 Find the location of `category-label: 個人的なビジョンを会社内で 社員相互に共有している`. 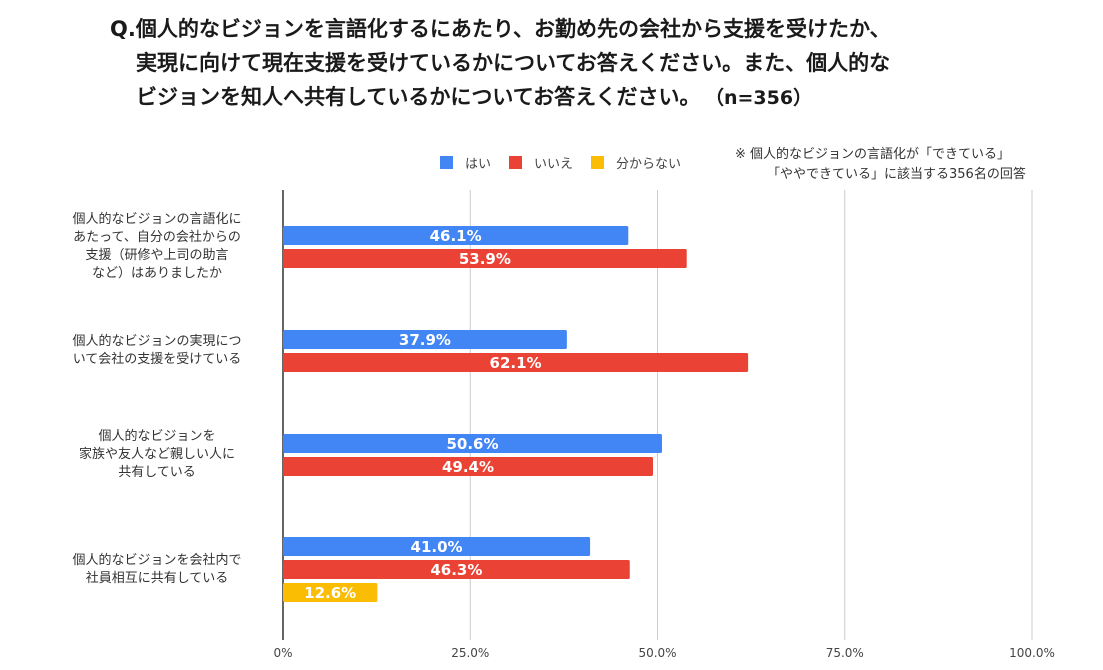

category-label: 個人的なビジョンを会社内で 社員相互に共有している is located at coordinates (157, 570).